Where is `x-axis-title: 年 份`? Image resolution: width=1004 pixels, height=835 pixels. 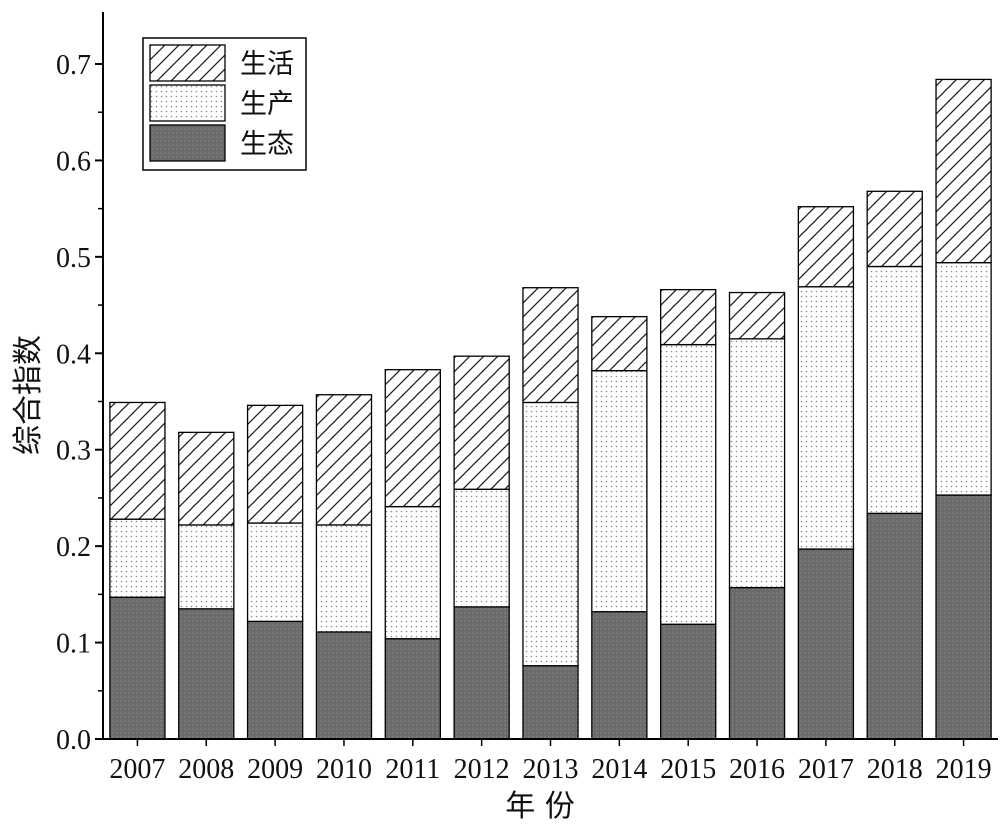
x-axis-title: 年 份 is located at coordinates (540, 806).